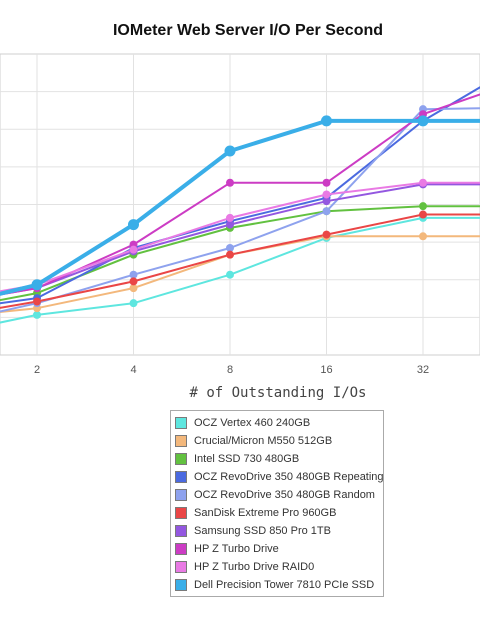  Describe the element at coordinates (247, 459) in the screenshot. I see `legend-label: Intel SSD 730 480GB` at that location.